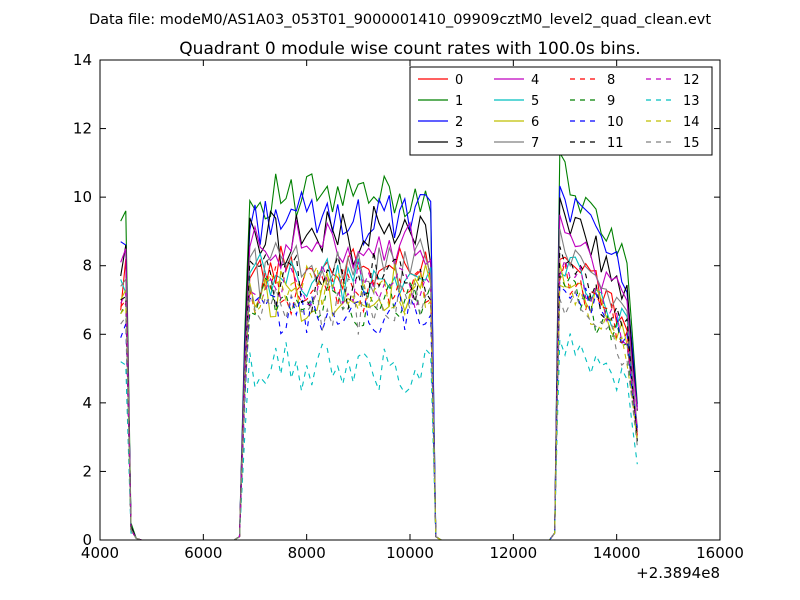 Image resolution: width=800 pixels, height=600 pixels. What do you see at coordinates (87, 471) in the screenshot?
I see `y-tick-label: 2` at bounding box center [87, 471].